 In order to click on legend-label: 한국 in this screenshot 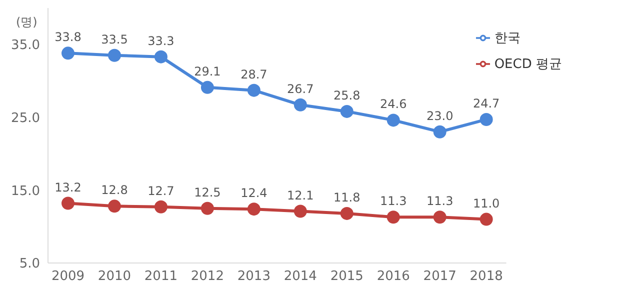, I will do `click(507, 38)`.